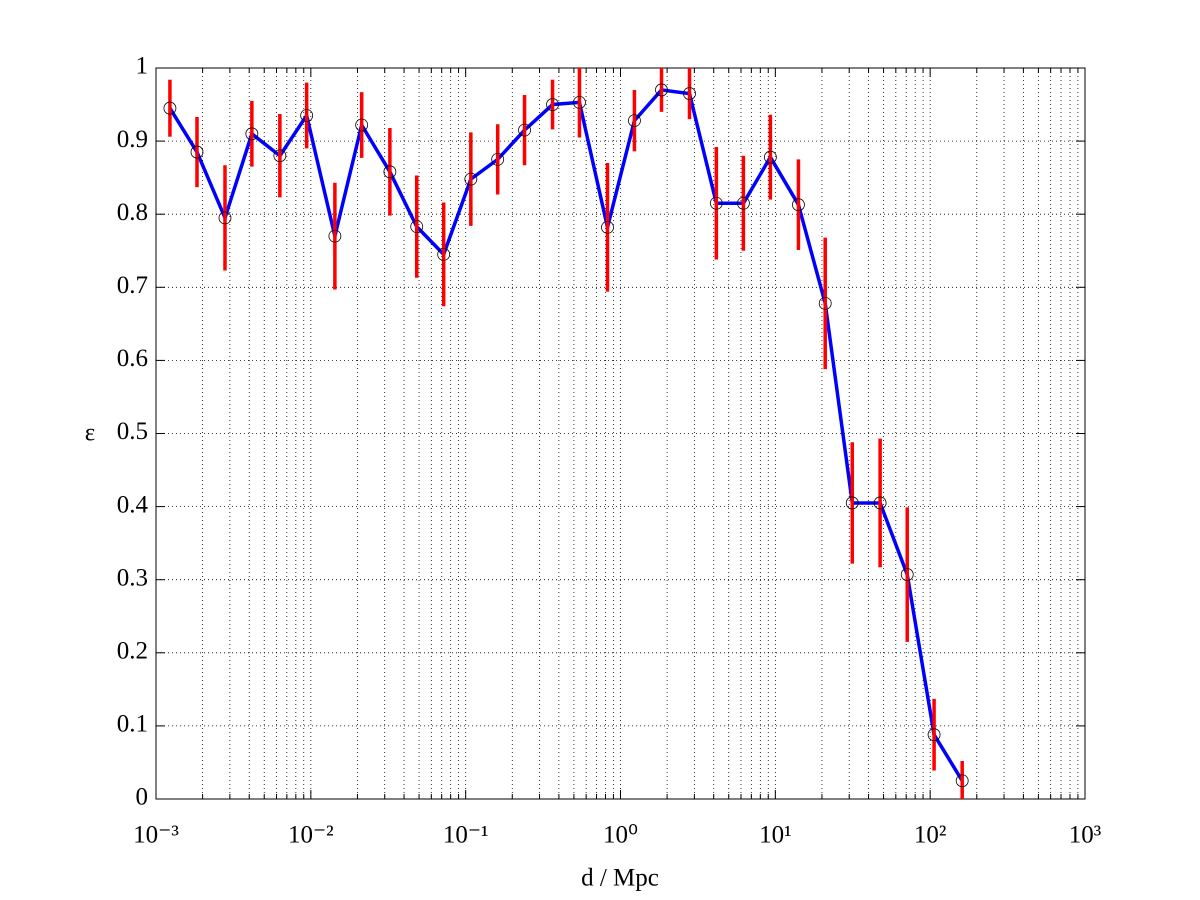 Image resolution: width=1200 pixels, height=900 pixels. Describe the element at coordinates (142, 797) in the screenshot. I see `y-tick-label: 0` at that location.